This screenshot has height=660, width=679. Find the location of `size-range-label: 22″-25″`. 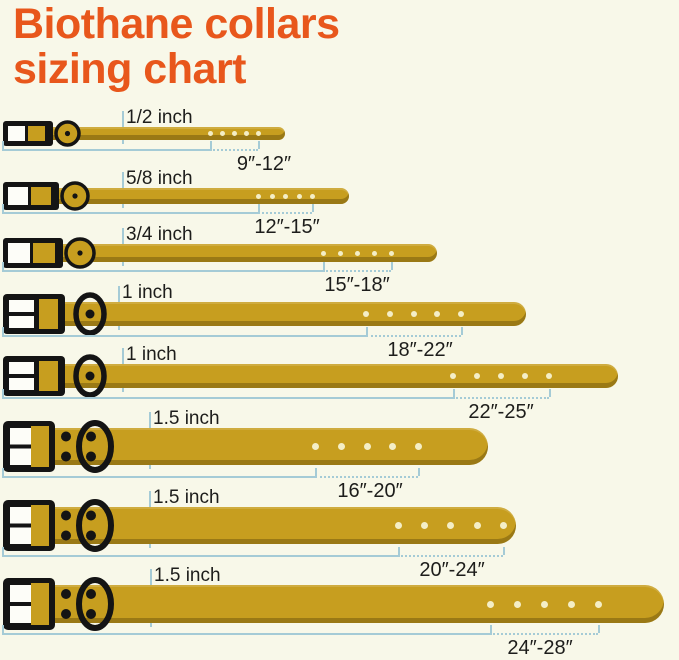

size-range-label: 22″-25″ is located at coordinates (501, 412).